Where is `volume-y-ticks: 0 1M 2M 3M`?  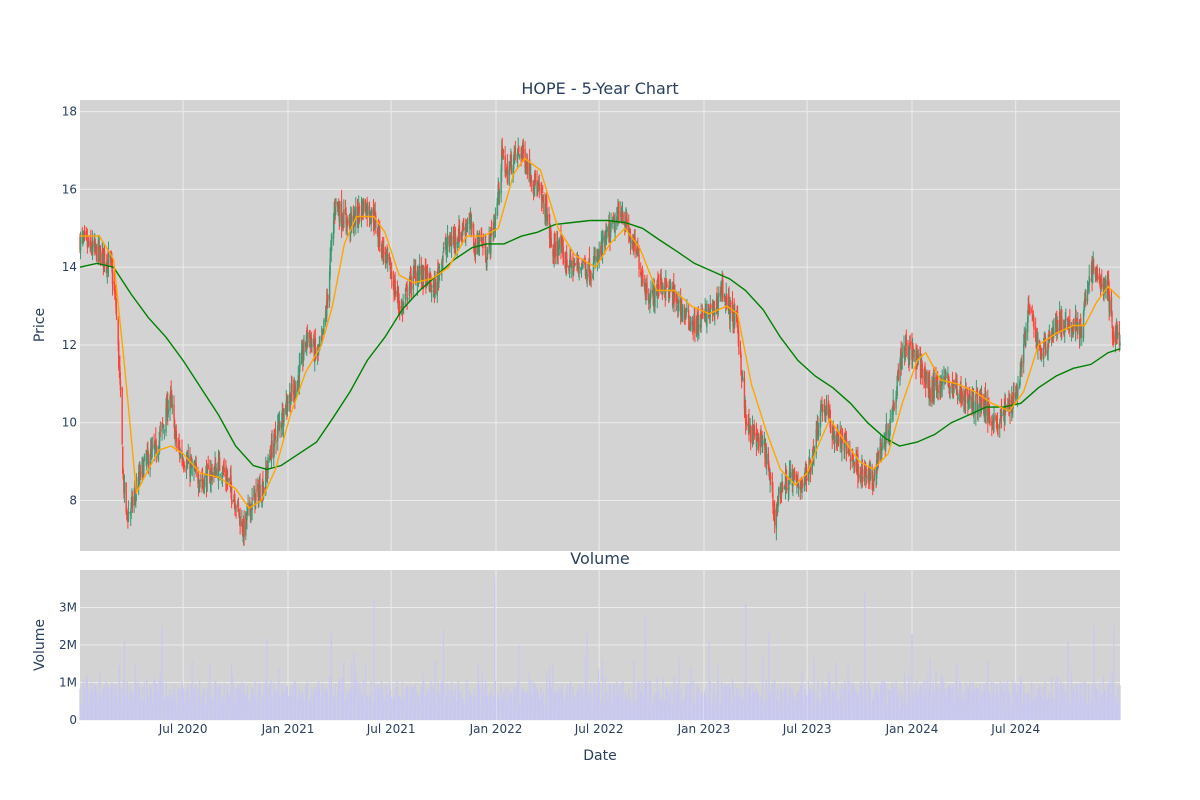 volume-y-ticks: 0 1M 2M 3M is located at coordinates (68, 664).